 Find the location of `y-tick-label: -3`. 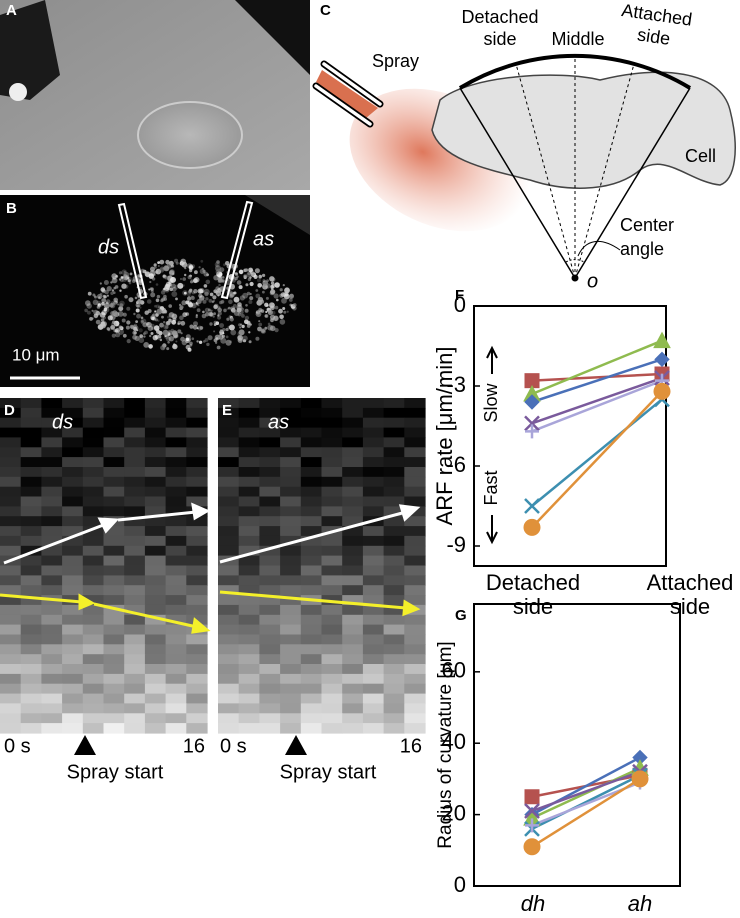

y-tick-label: -3 is located at coordinates (456, 384).